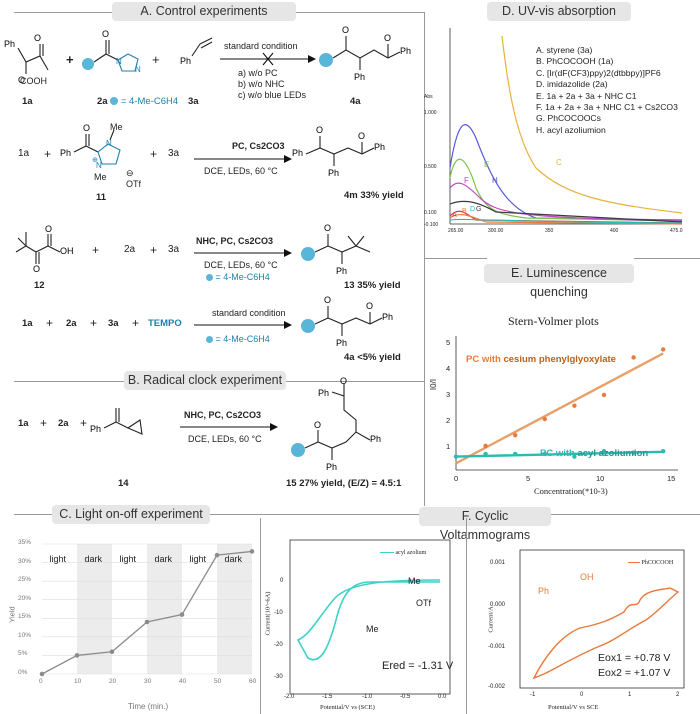 Image resolution: width=700 pixels, height=714 pixels. I want to click on reactant-3a: 3a, so click(113, 323).